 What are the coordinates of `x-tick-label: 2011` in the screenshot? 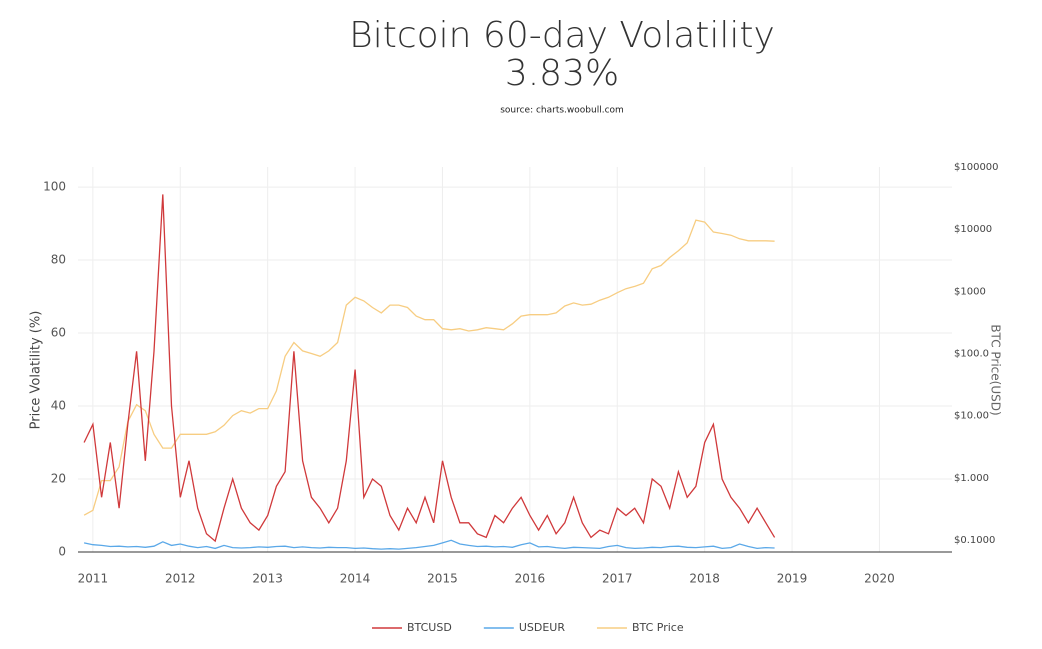 It's located at (93, 579).